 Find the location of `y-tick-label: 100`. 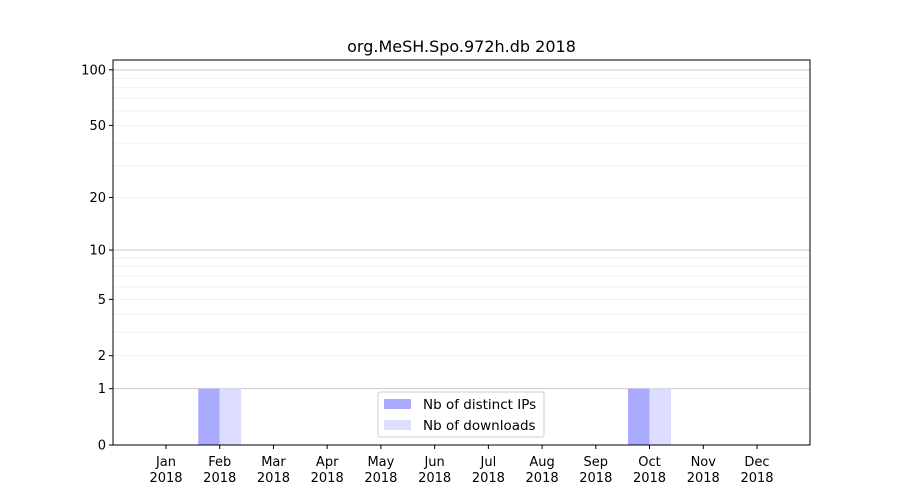

y-tick-label: 100 is located at coordinates (93, 70).